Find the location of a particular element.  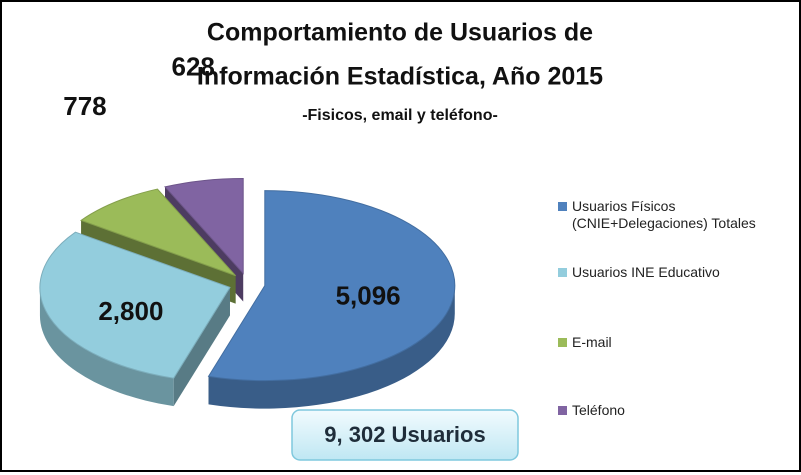

legend-item: E-mail is located at coordinates (660, 342).